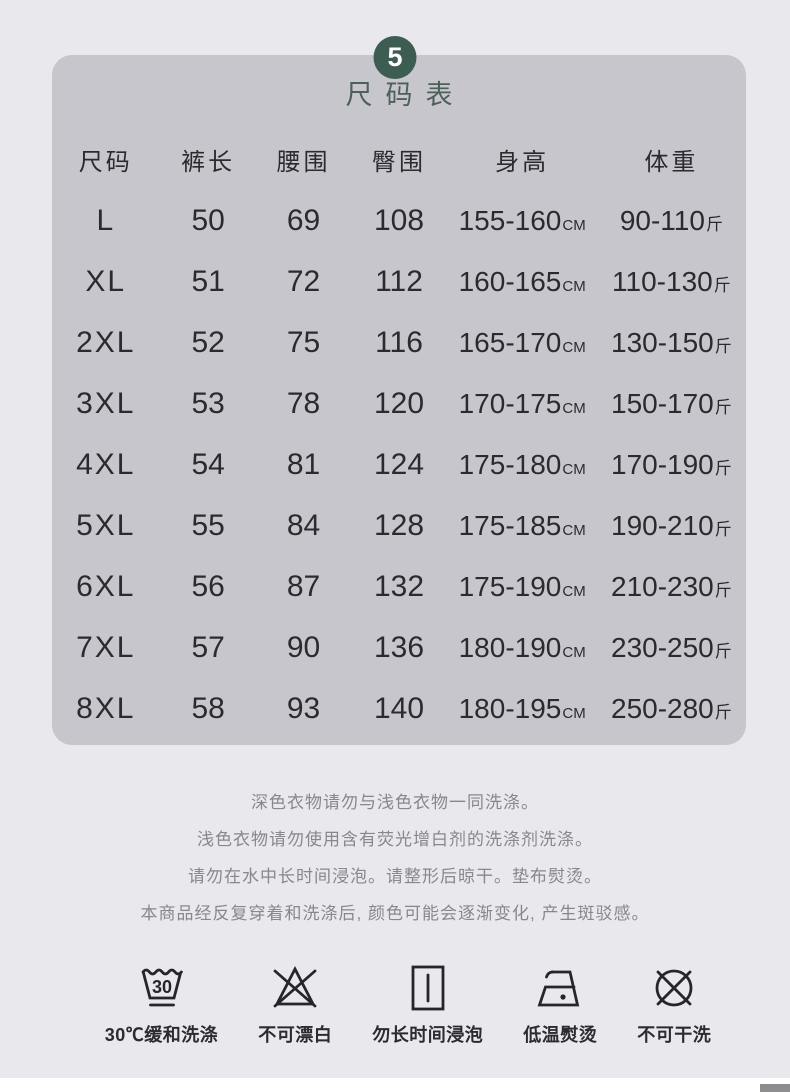 Image resolution: width=790 pixels, height=1092 pixels. What do you see at coordinates (106, 708) in the screenshot?
I see `size-cell: 8XL` at bounding box center [106, 708].